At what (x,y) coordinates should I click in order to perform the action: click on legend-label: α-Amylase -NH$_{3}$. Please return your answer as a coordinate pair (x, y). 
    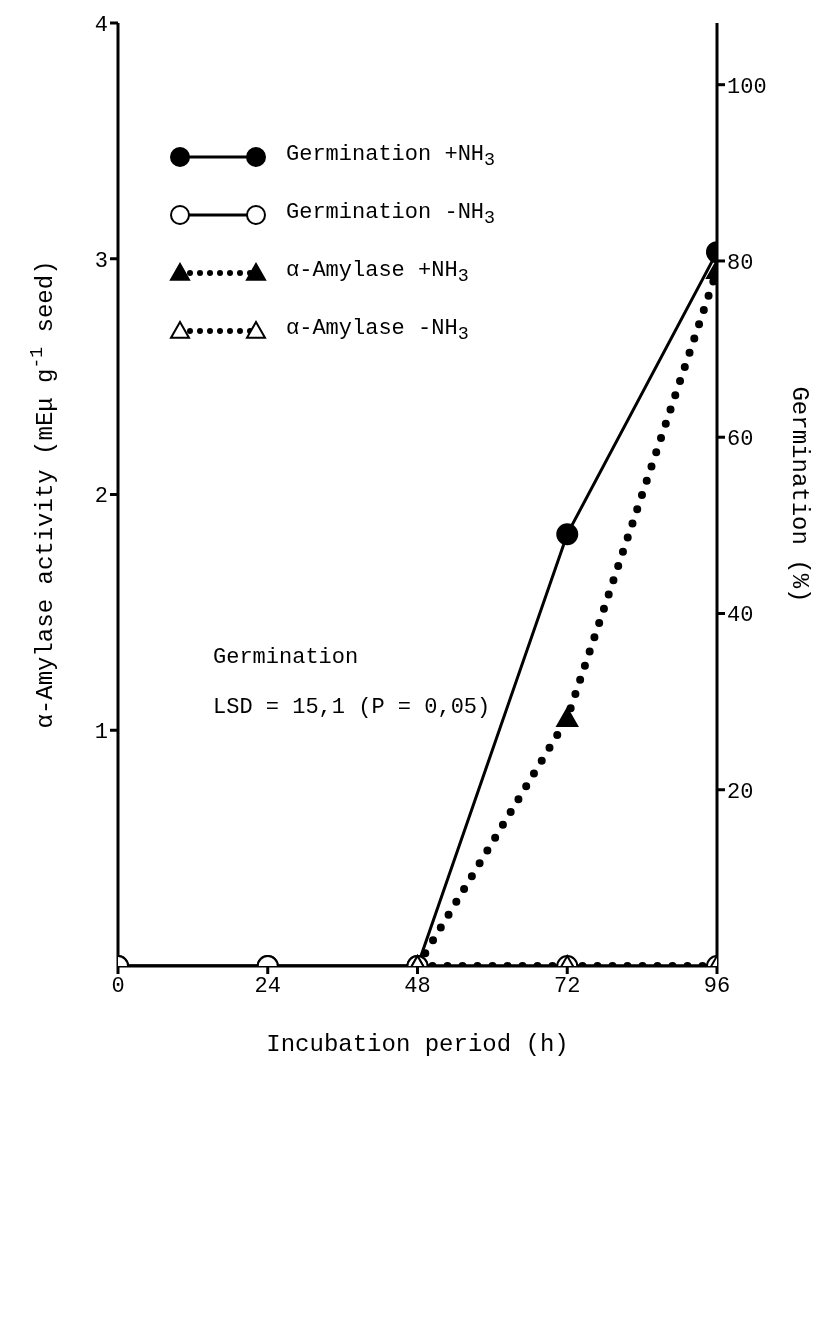
    Looking at the image, I should click on (377, 331).